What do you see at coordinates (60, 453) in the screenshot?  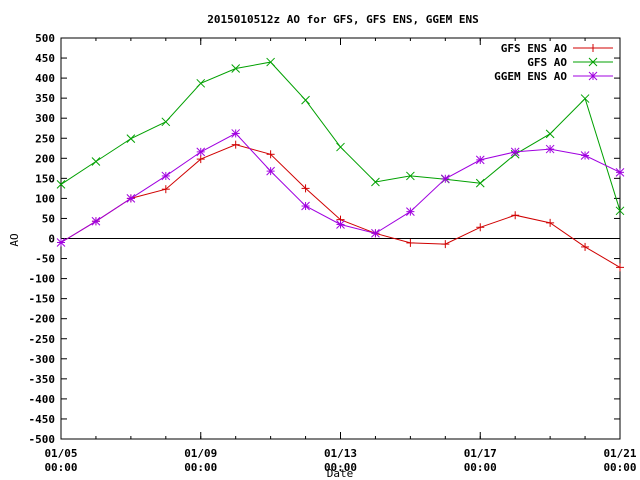 I see `x-tick-label: 01/05` at bounding box center [60, 453].